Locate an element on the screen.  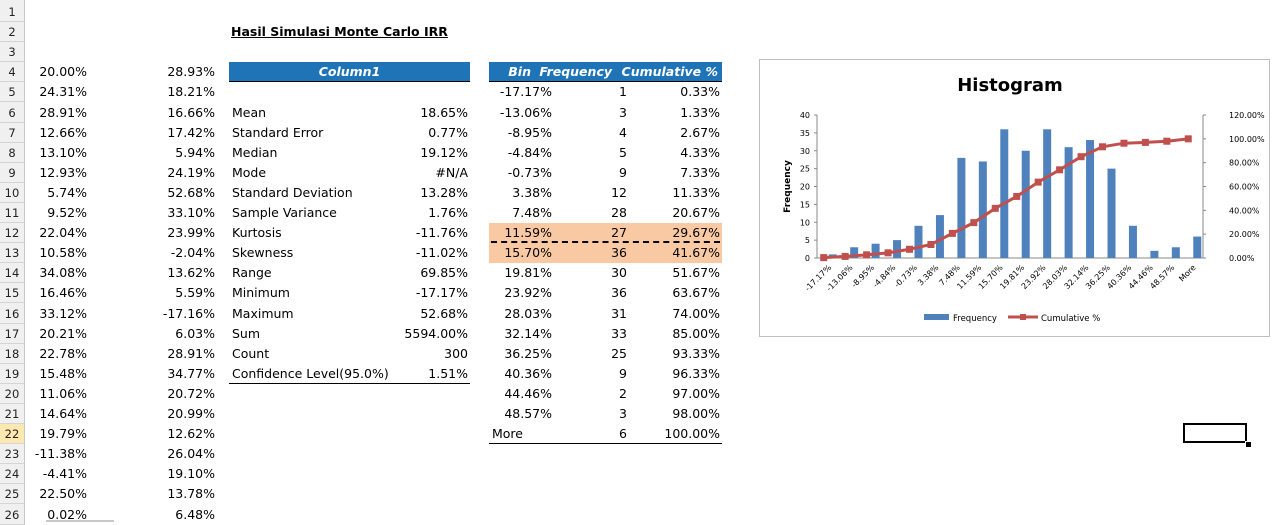
colA-cell: 9.52% is located at coordinates (67, 212).